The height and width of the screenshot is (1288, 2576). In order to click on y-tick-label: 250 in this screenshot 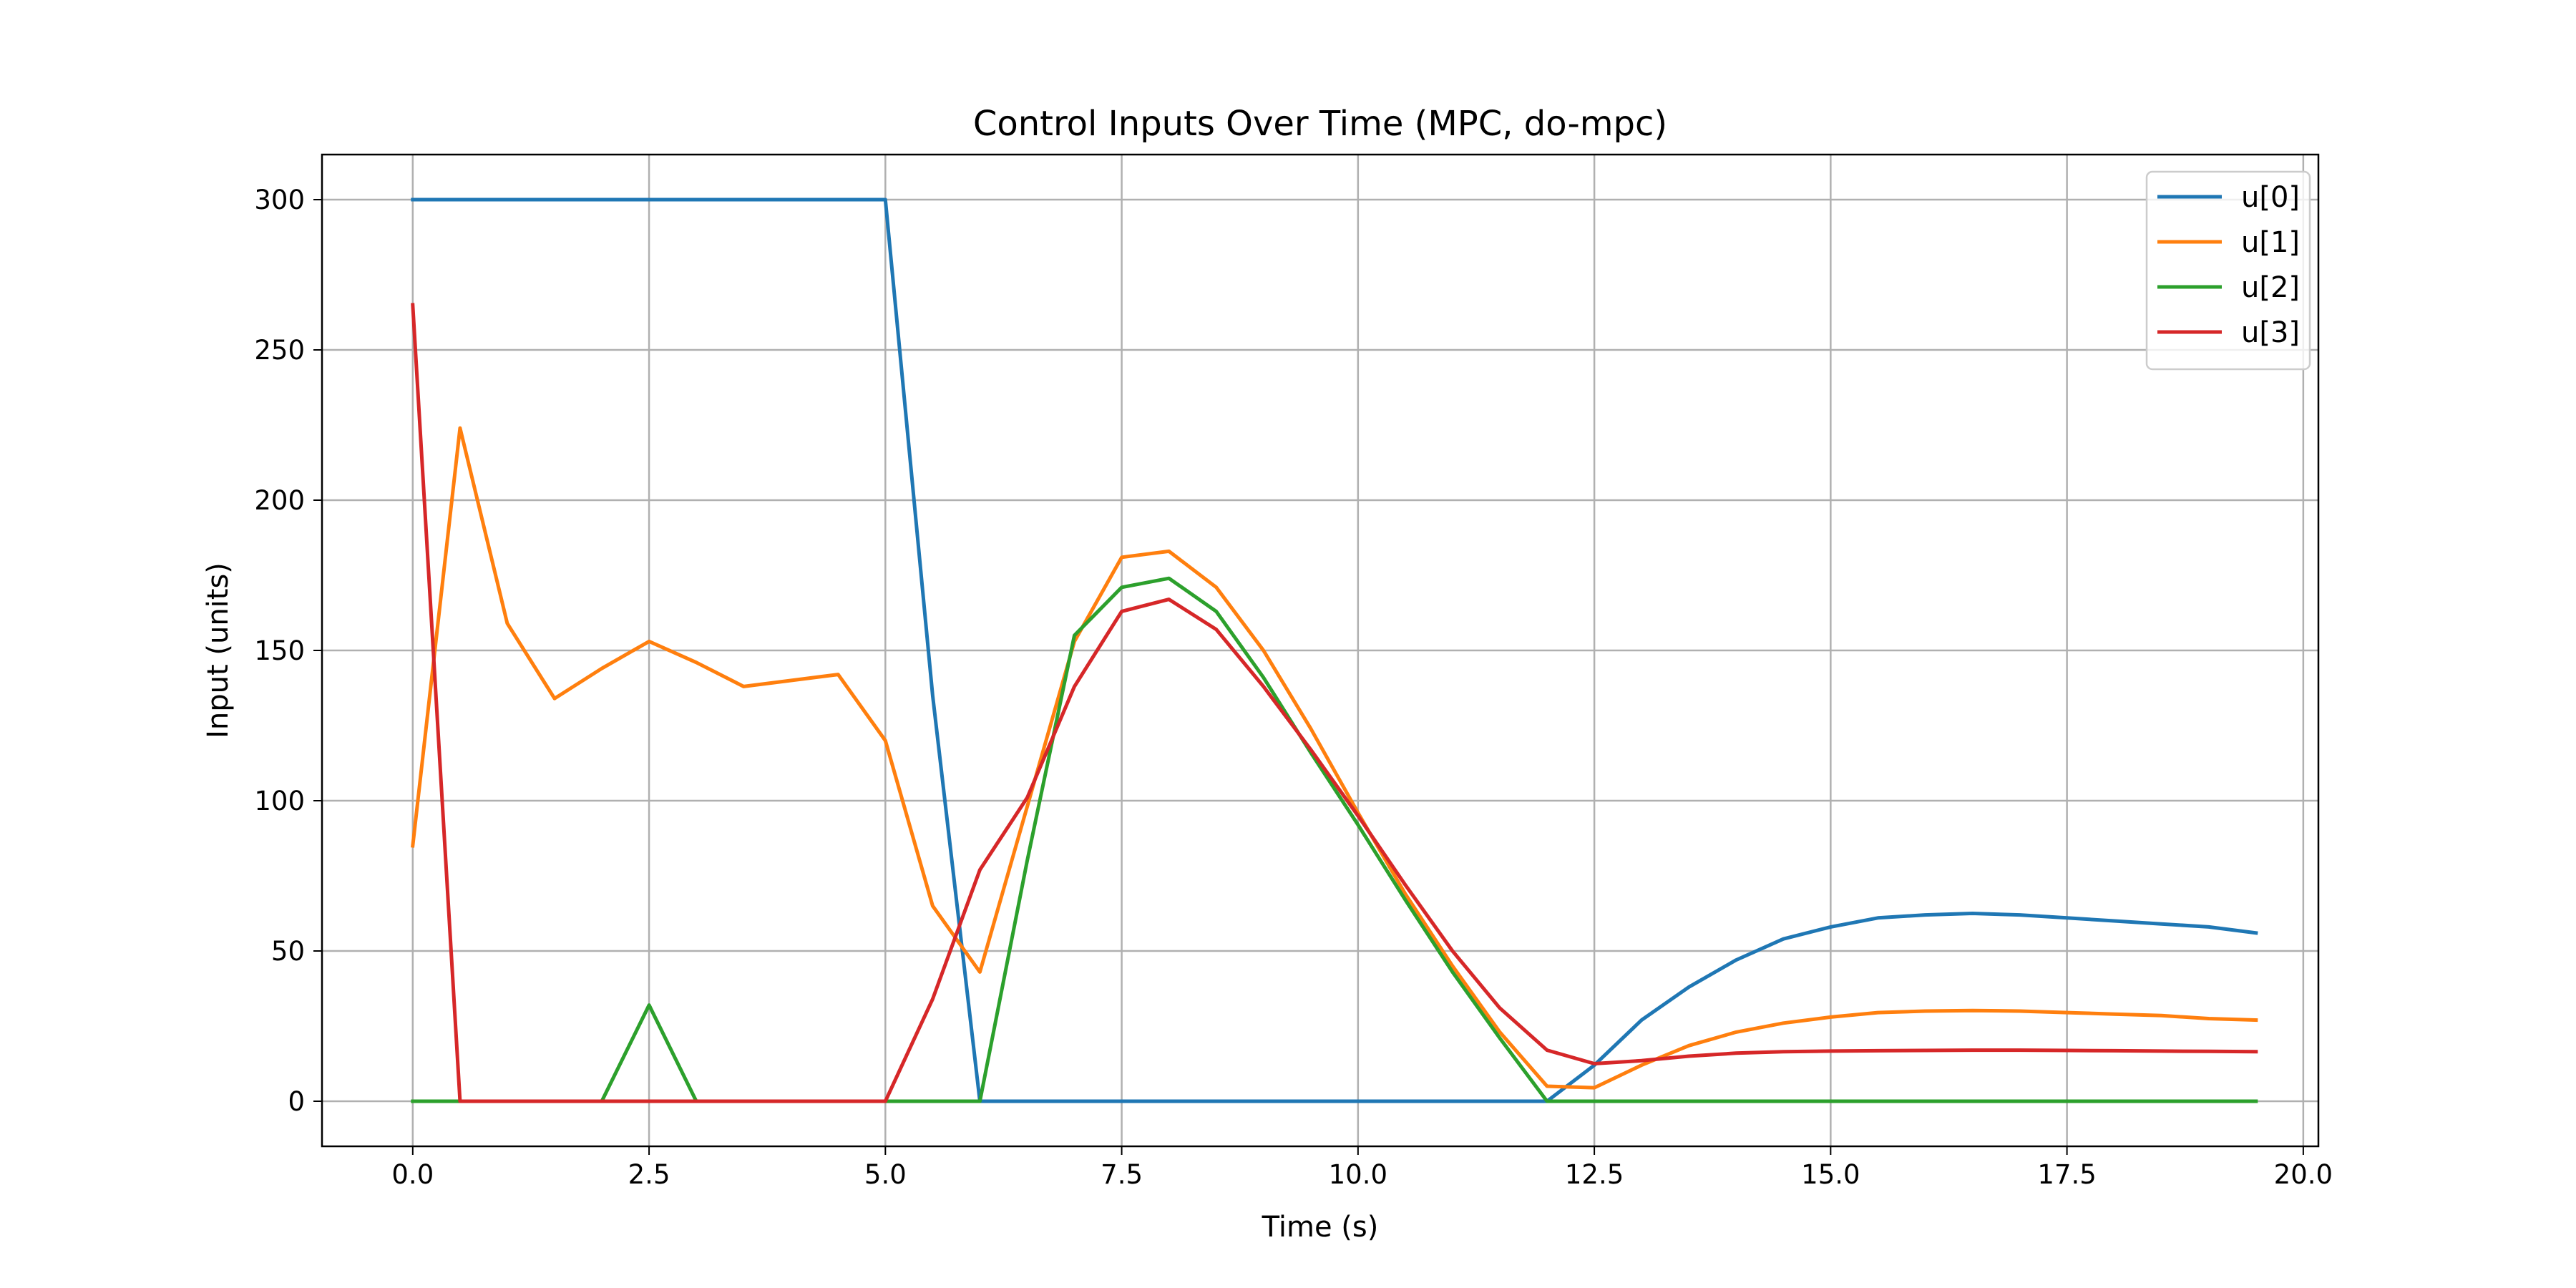, I will do `click(279, 350)`.